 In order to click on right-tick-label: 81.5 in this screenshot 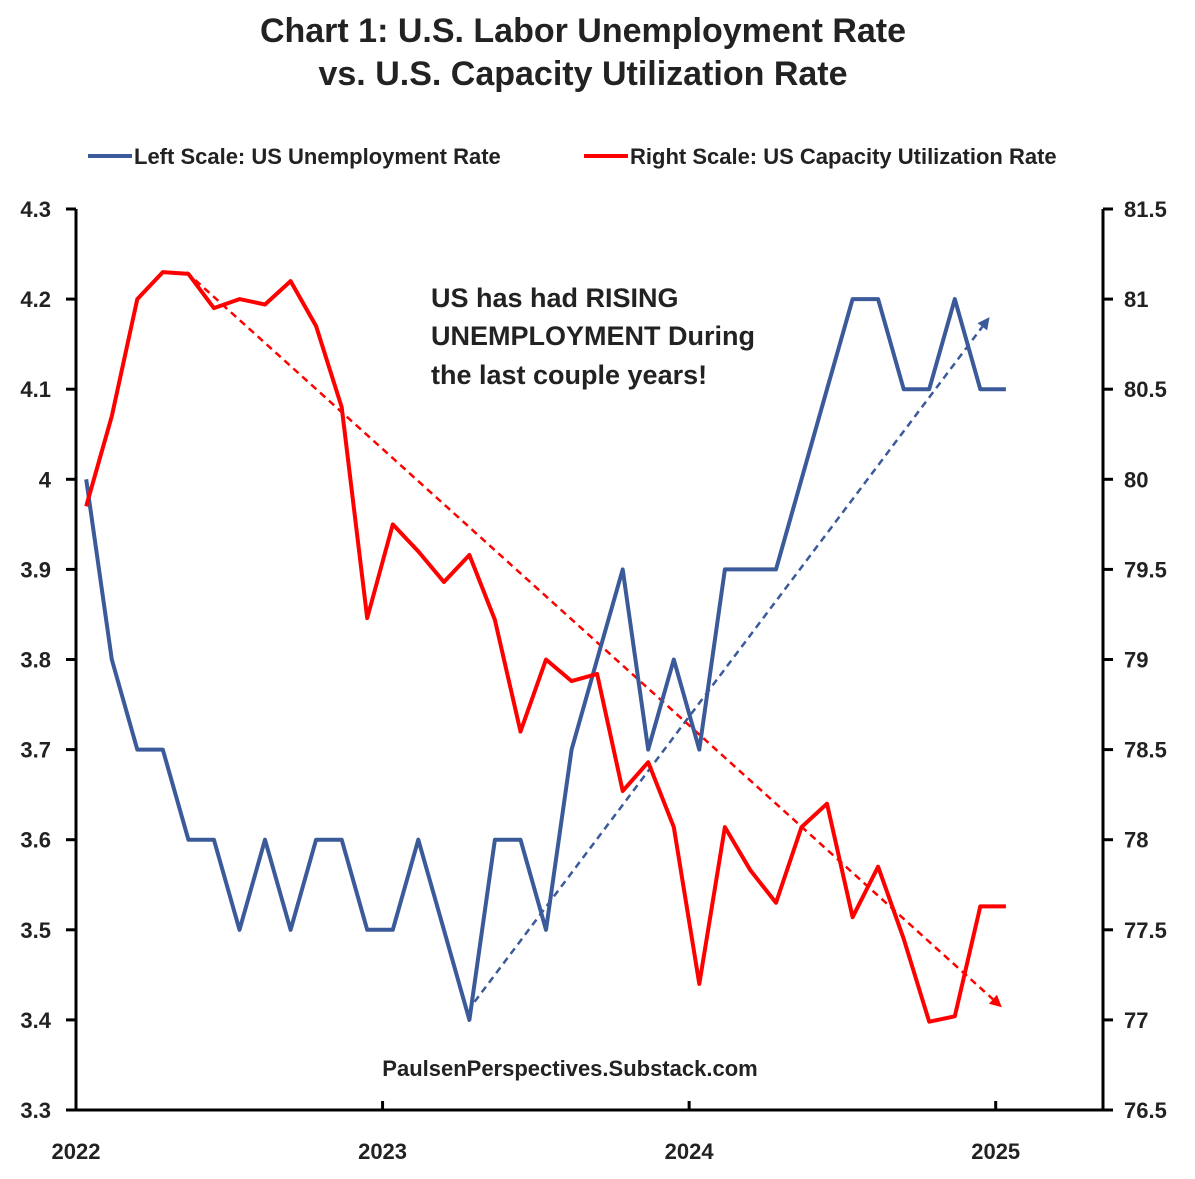, I will do `click(1145, 209)`.